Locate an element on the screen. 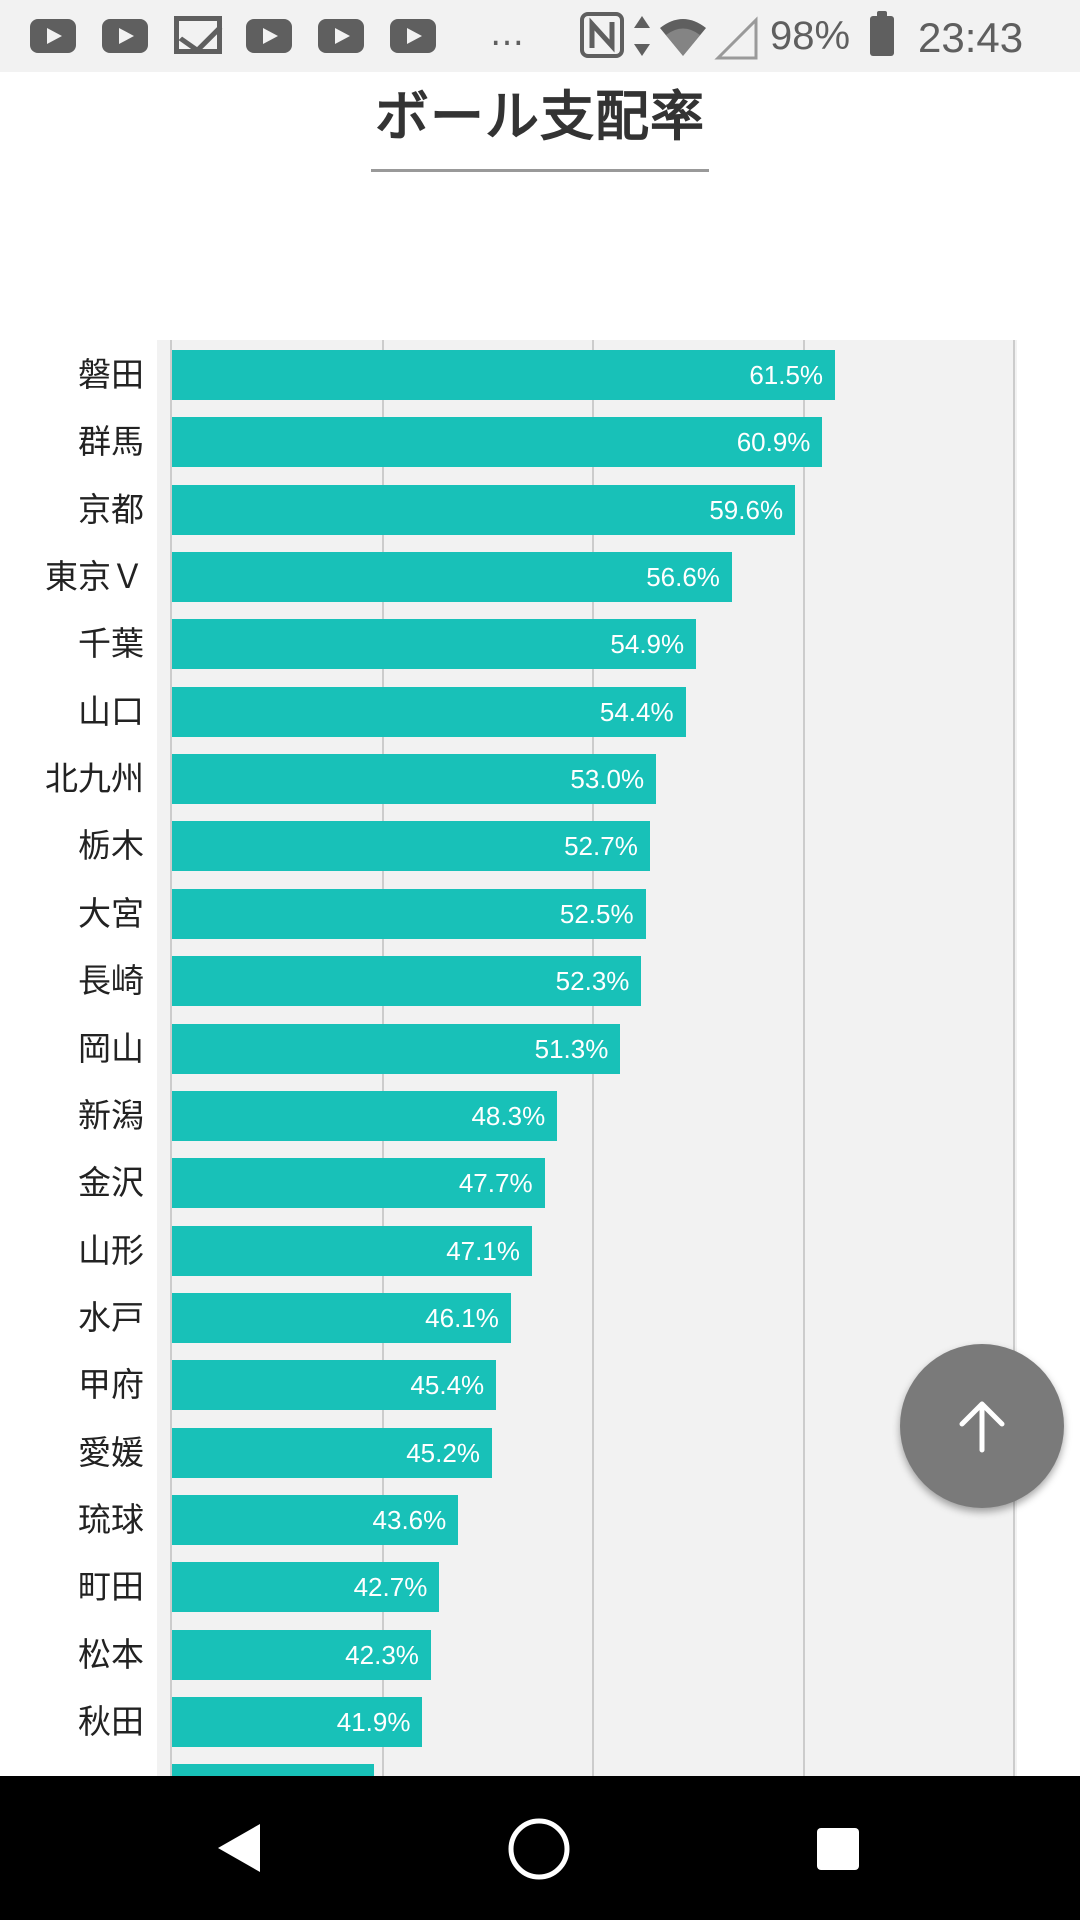 Image resolution: width=1080 pixels, height=1920 pixels. category-label: 愛媛 is located at coordinates (111, 1452).